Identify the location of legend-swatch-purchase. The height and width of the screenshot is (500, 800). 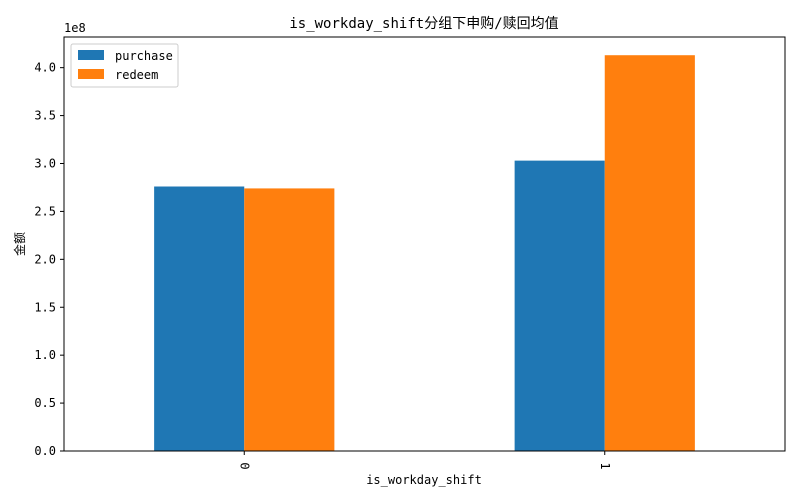
(91, 55).